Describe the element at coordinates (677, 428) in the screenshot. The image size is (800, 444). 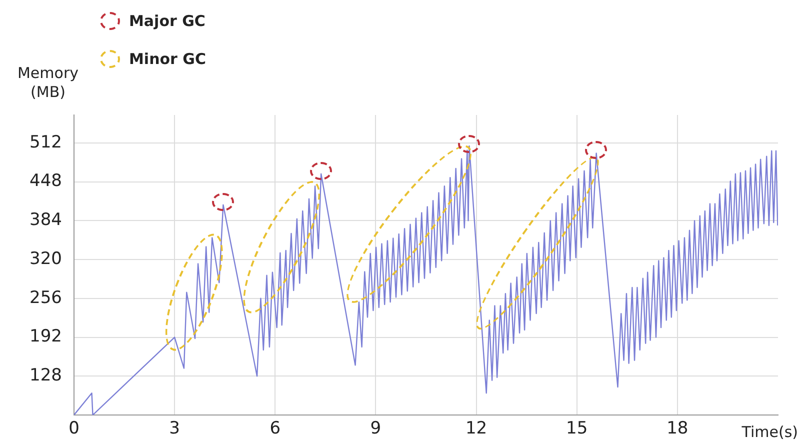
I see `x-tick-label: 18` at that location.